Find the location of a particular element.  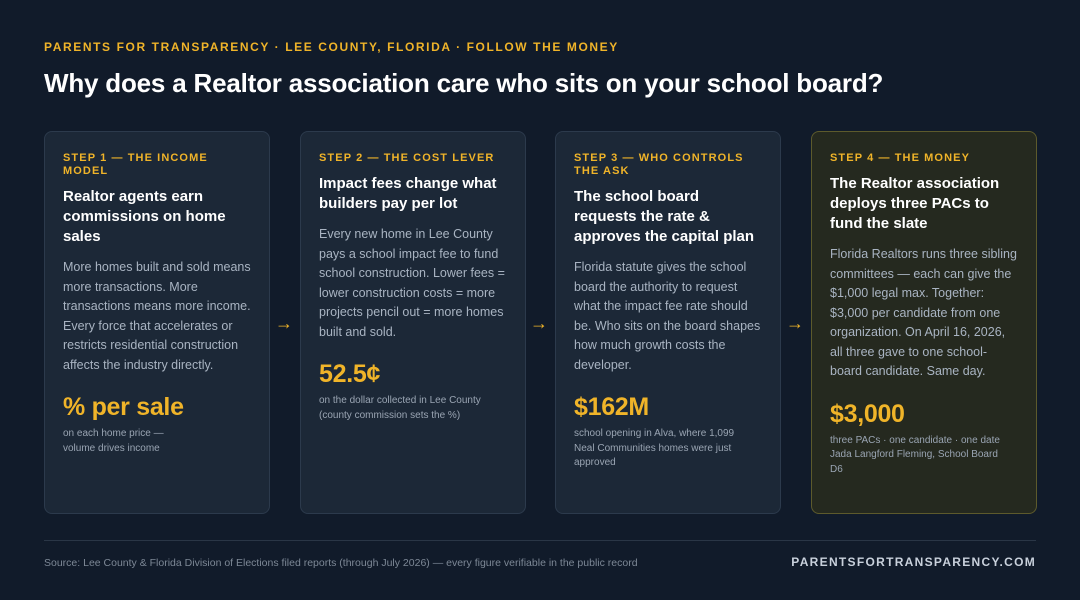

step-note-line: Jada Langford Fleming, School Board is located at coordinates (914, 454).